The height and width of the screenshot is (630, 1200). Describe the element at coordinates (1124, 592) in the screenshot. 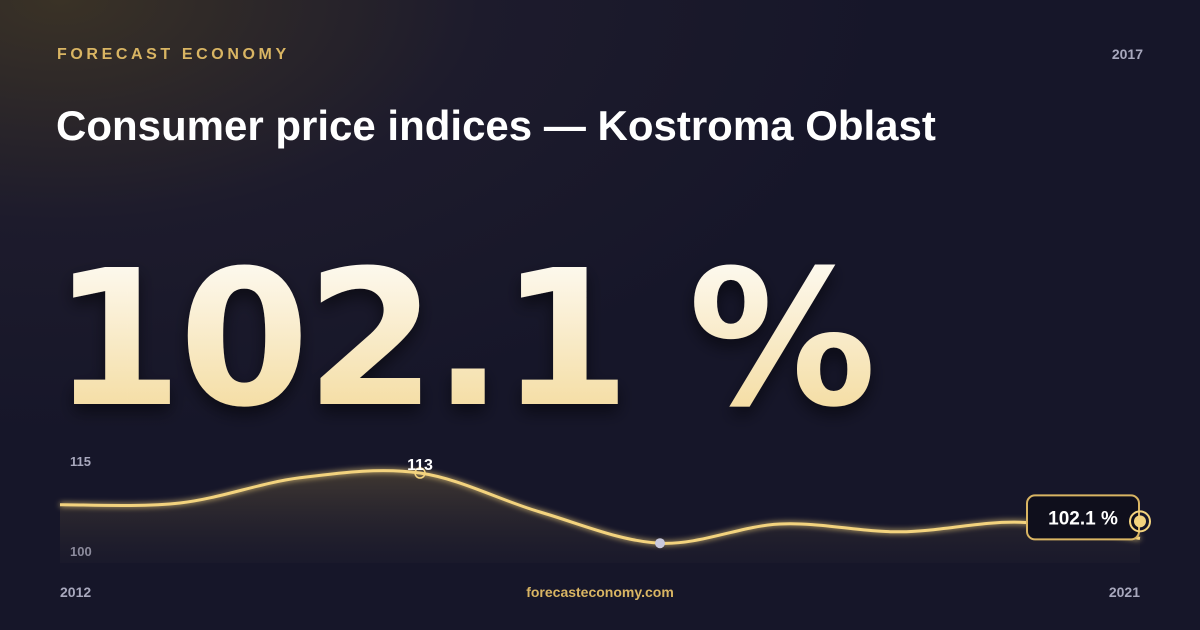

I see `x-tick-label: 2021` at that location.